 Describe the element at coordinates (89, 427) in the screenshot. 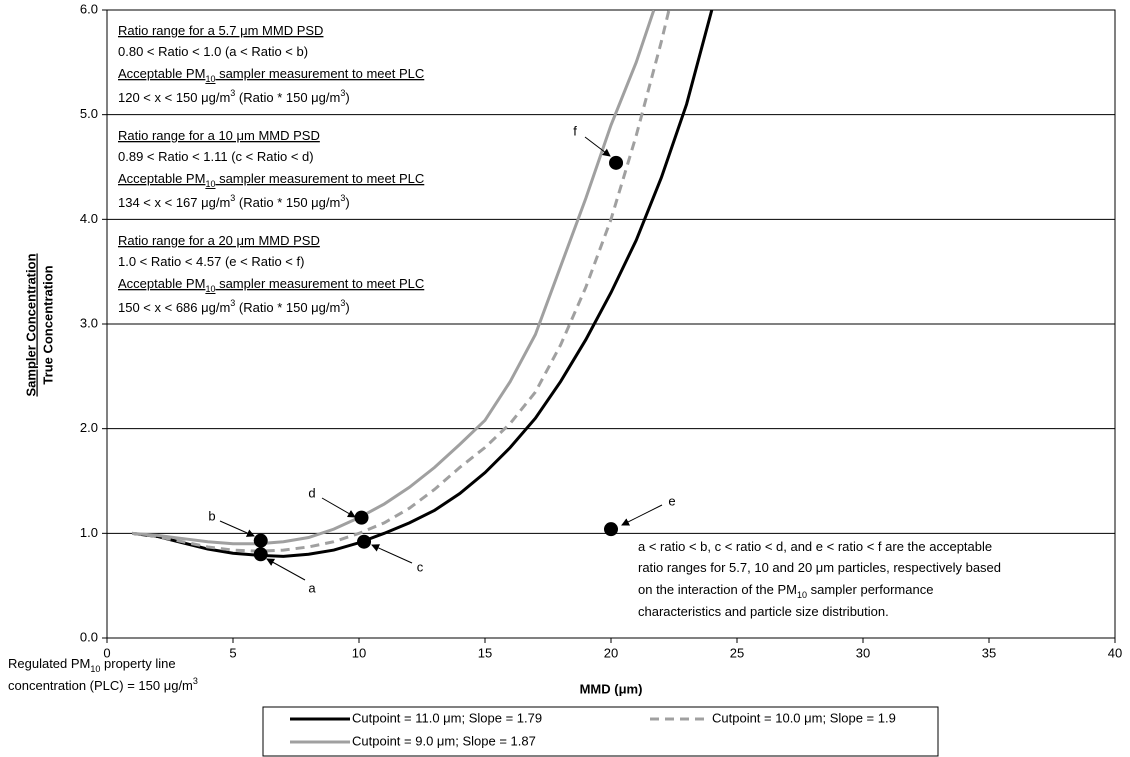

I see `y-tick-label: 2.0` at that location.